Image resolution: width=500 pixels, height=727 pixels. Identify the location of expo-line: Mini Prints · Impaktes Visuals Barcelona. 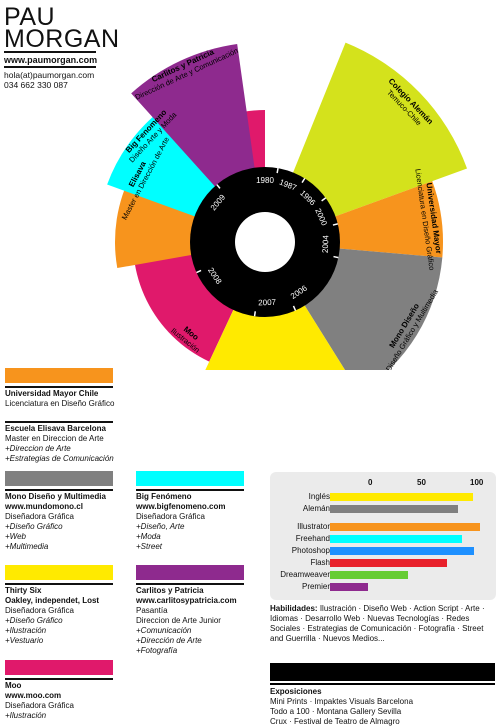
(342, 701).